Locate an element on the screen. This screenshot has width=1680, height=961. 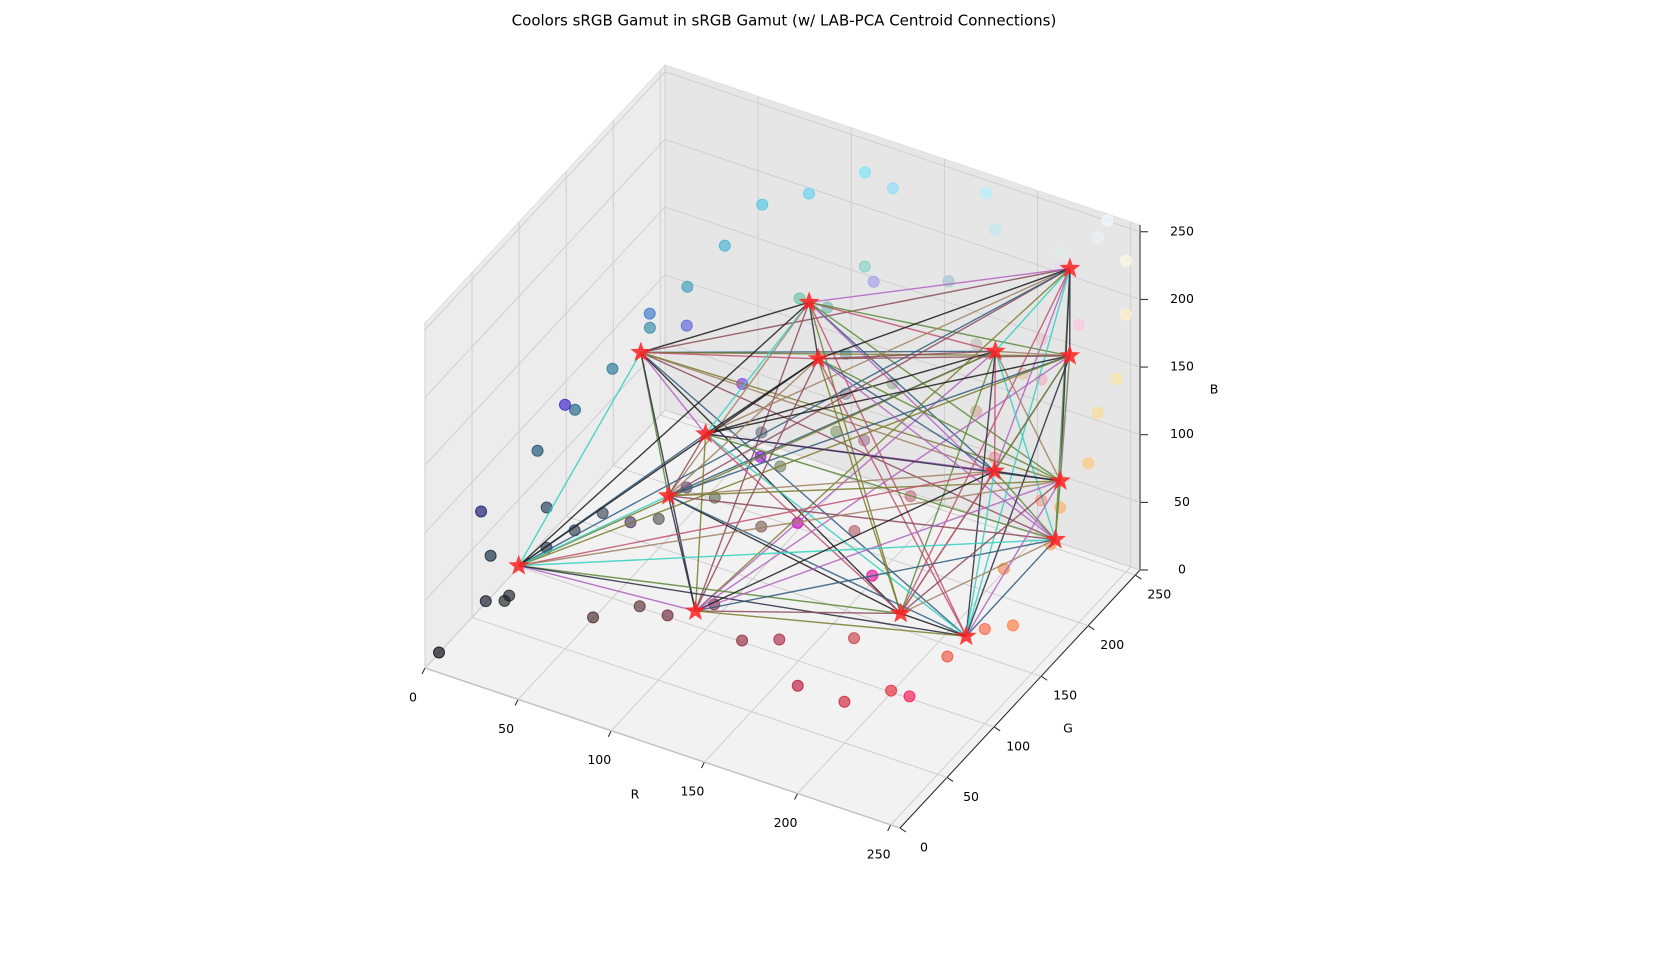
x-tick-label: 250 is located at coordinates (879, 853).